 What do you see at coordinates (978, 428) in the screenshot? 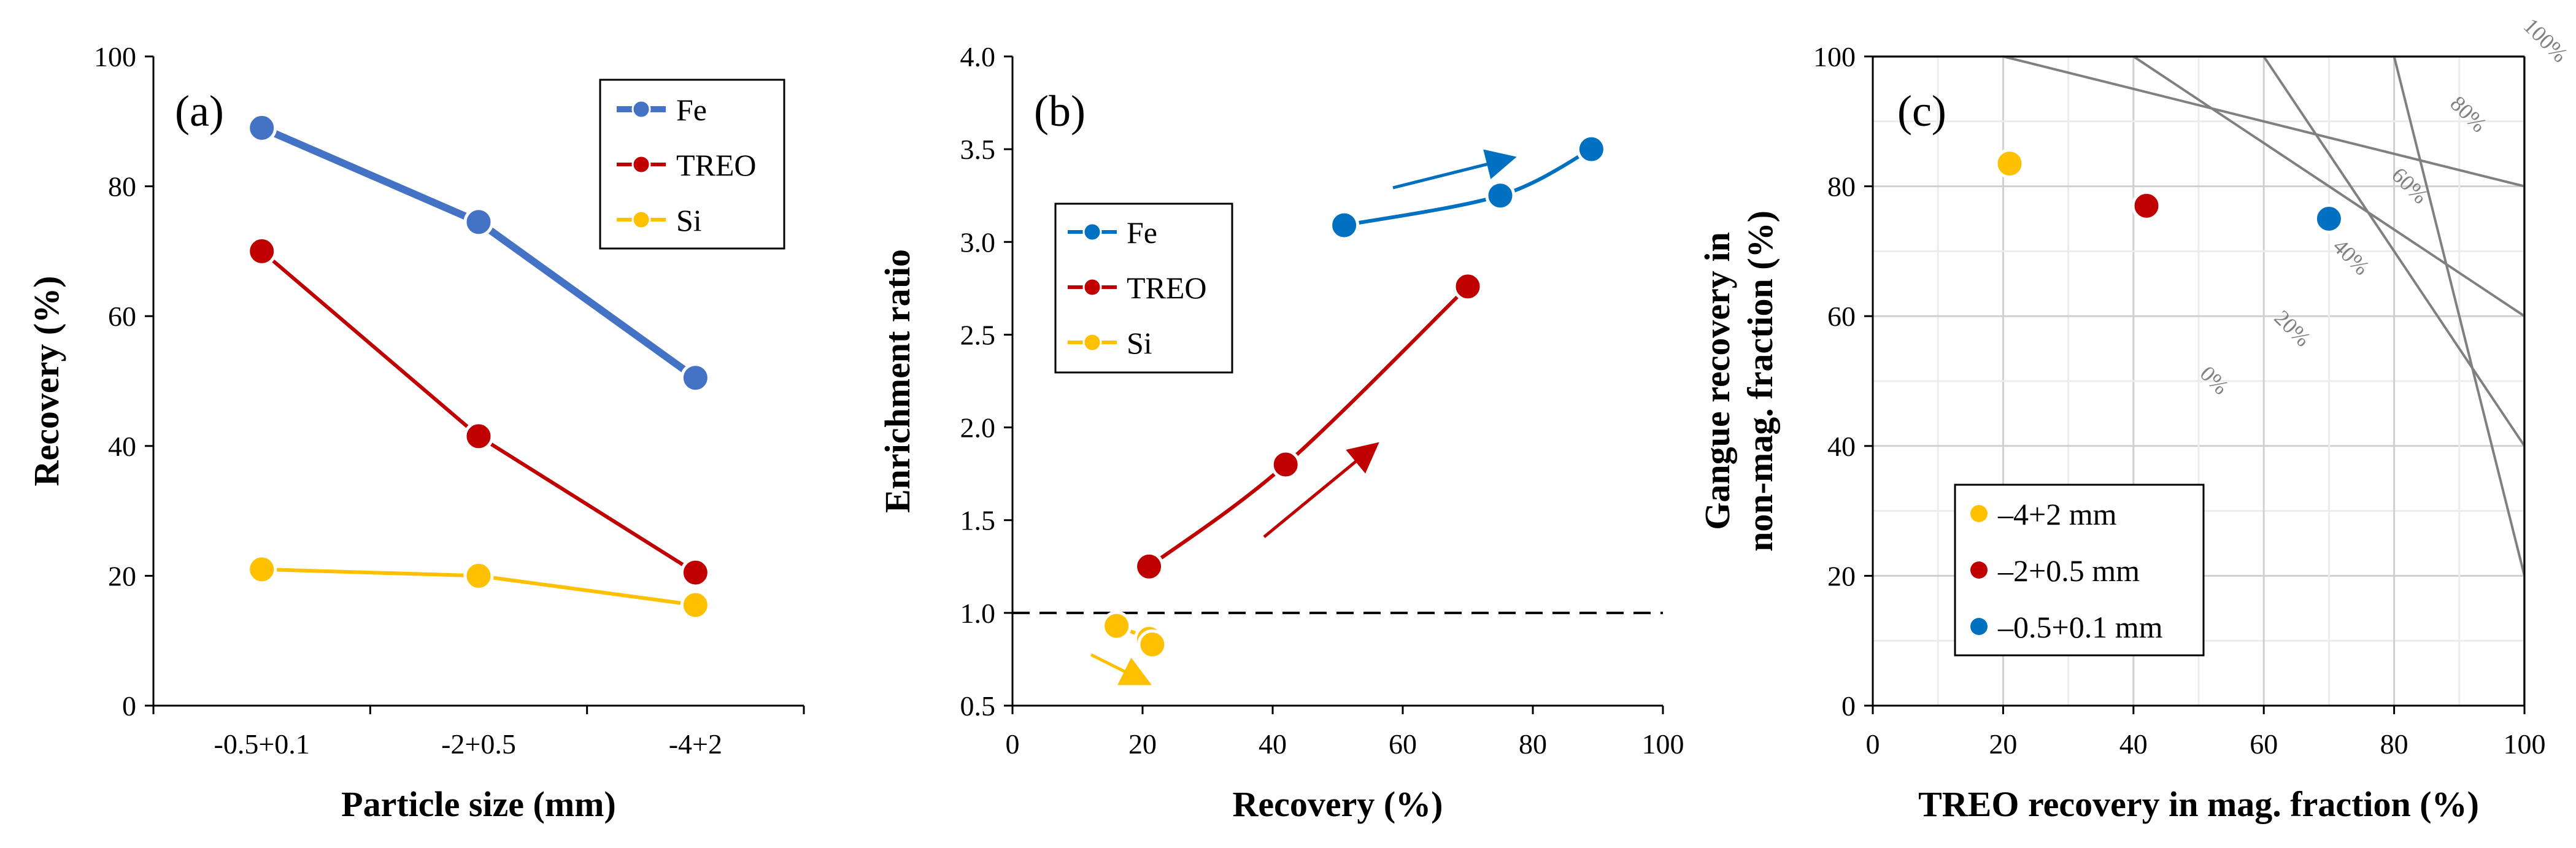
I see `b-y-tick-label: 2.0` at bounding box center [978, 428].